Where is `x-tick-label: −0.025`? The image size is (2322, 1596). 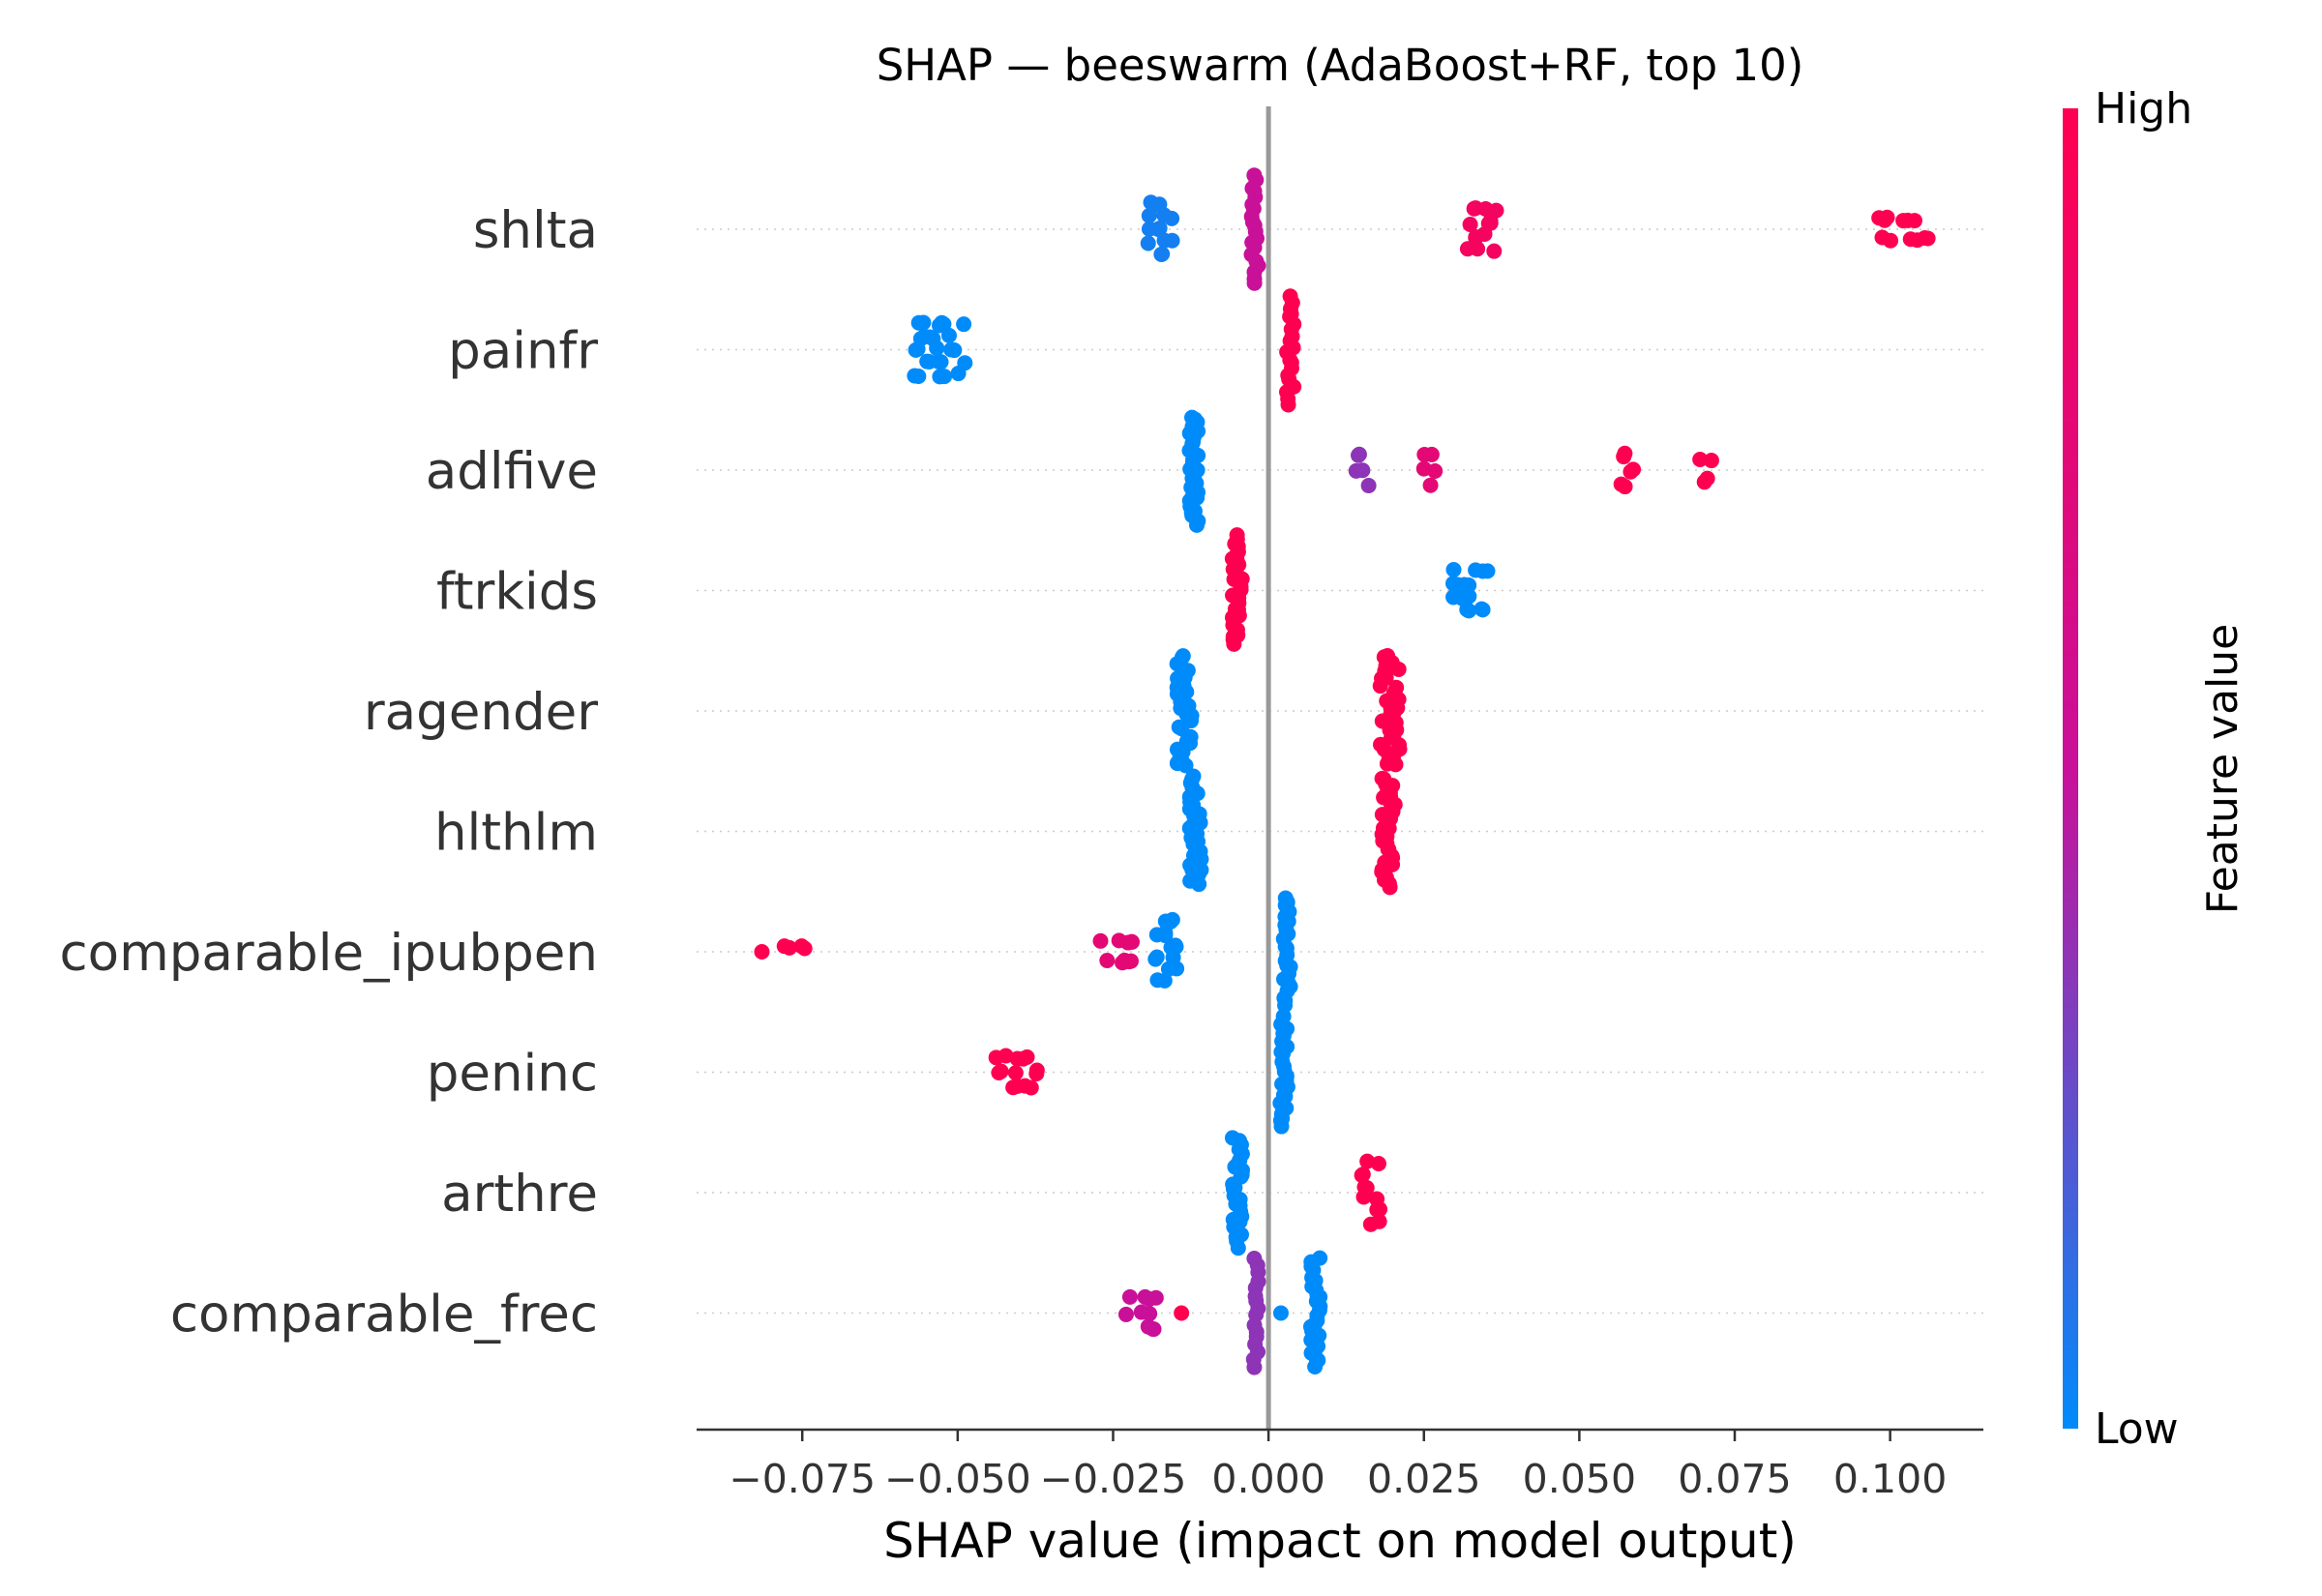 x-tick-label: −0.025 is located at coordinates (1113, 1479).